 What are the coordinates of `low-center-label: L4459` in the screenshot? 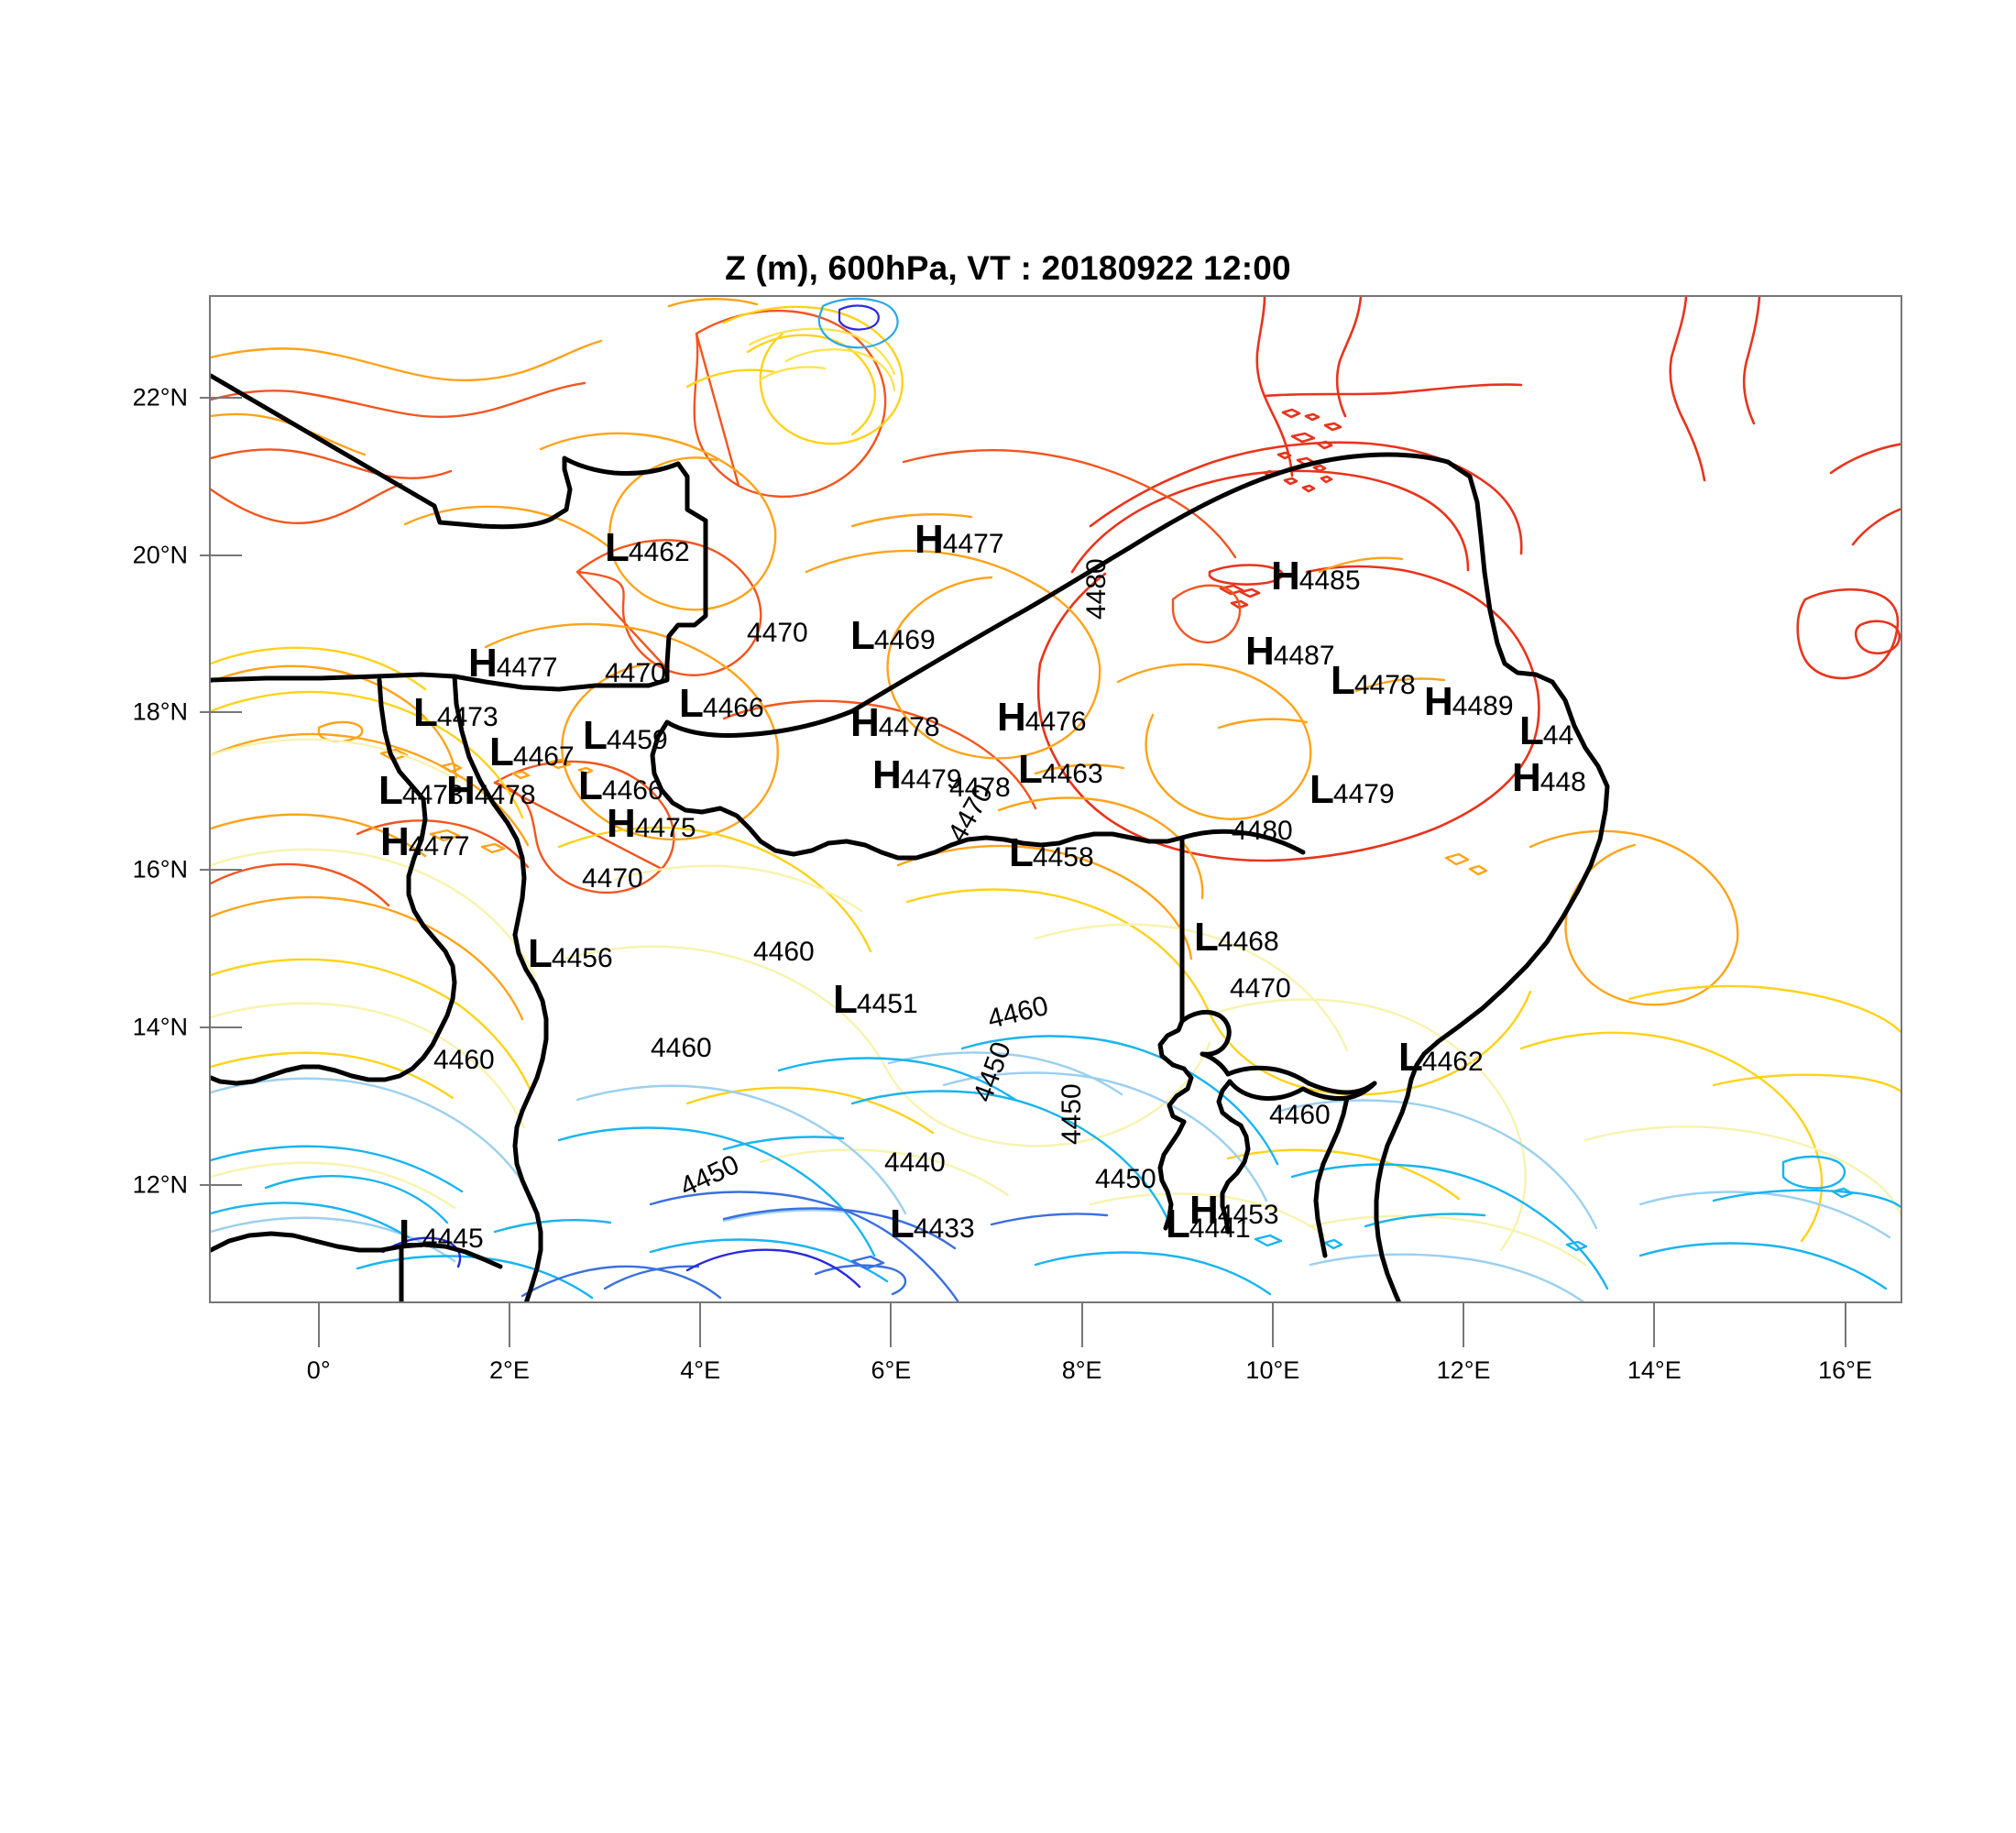 It's located at (625, 736).